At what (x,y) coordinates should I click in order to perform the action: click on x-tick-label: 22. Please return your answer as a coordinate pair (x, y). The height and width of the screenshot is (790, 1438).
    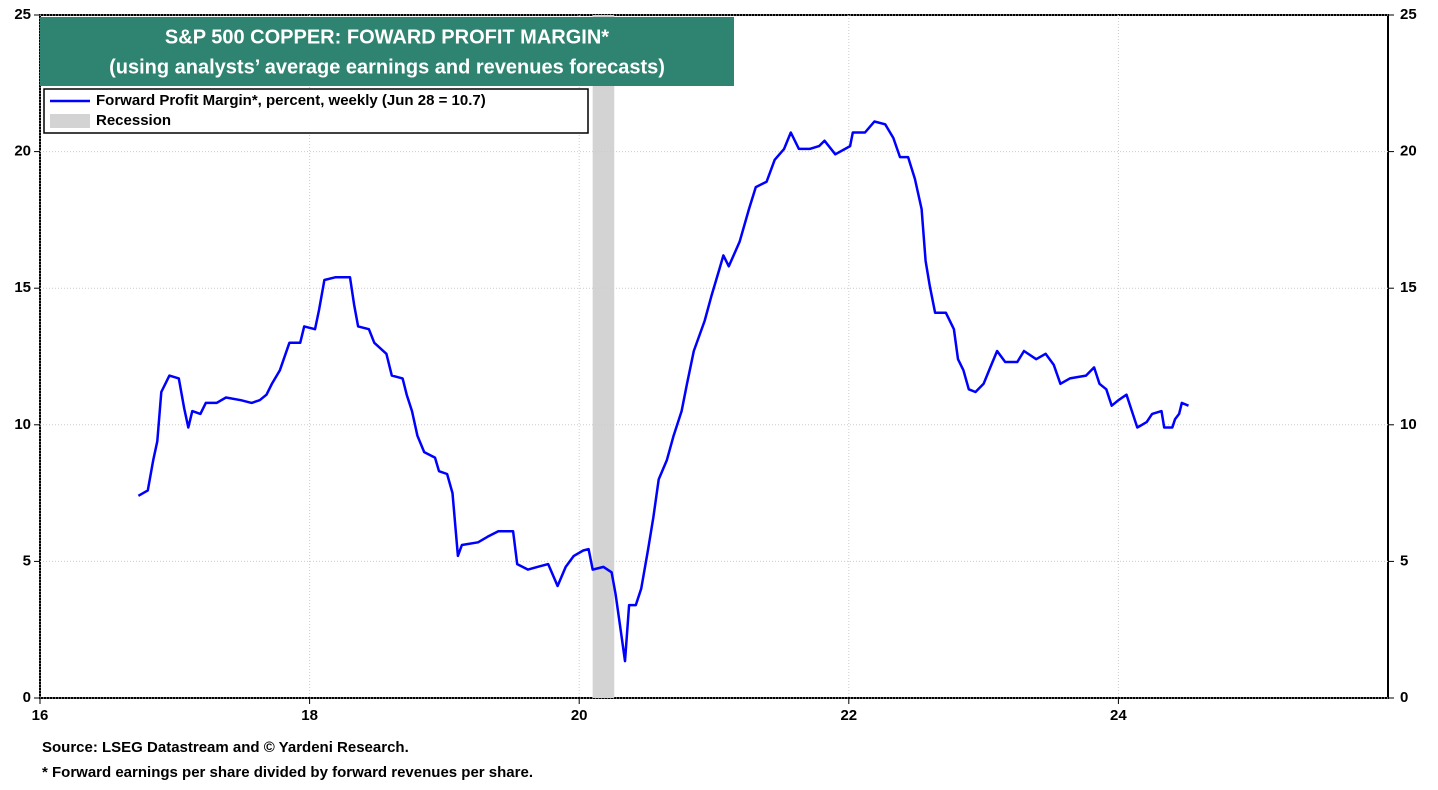
    Looking at the image, I should click on (848, 715).